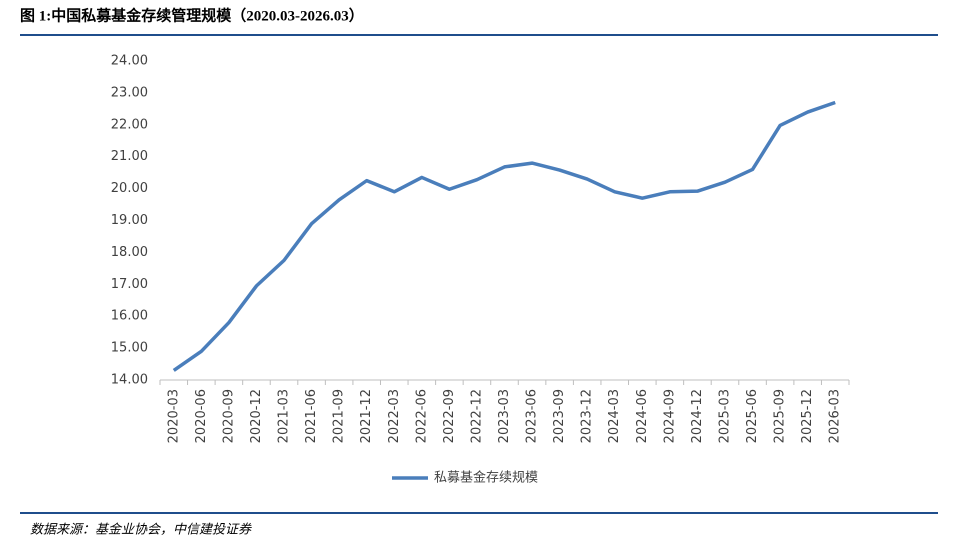  Describe the element at coordinates (256, 416) in the screenshot. I see `x-tick-label: 2020-12` at that location.